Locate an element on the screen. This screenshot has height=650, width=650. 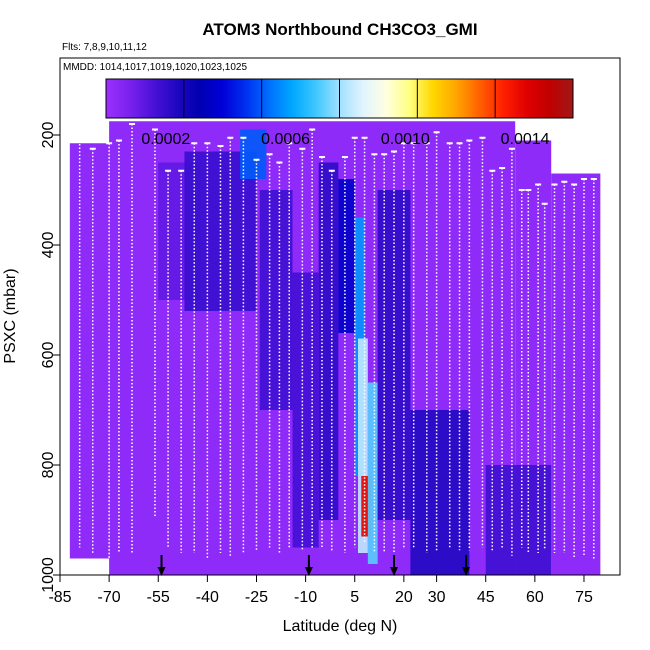
y-tick-label: 200 is located at coordinates (48, 135).